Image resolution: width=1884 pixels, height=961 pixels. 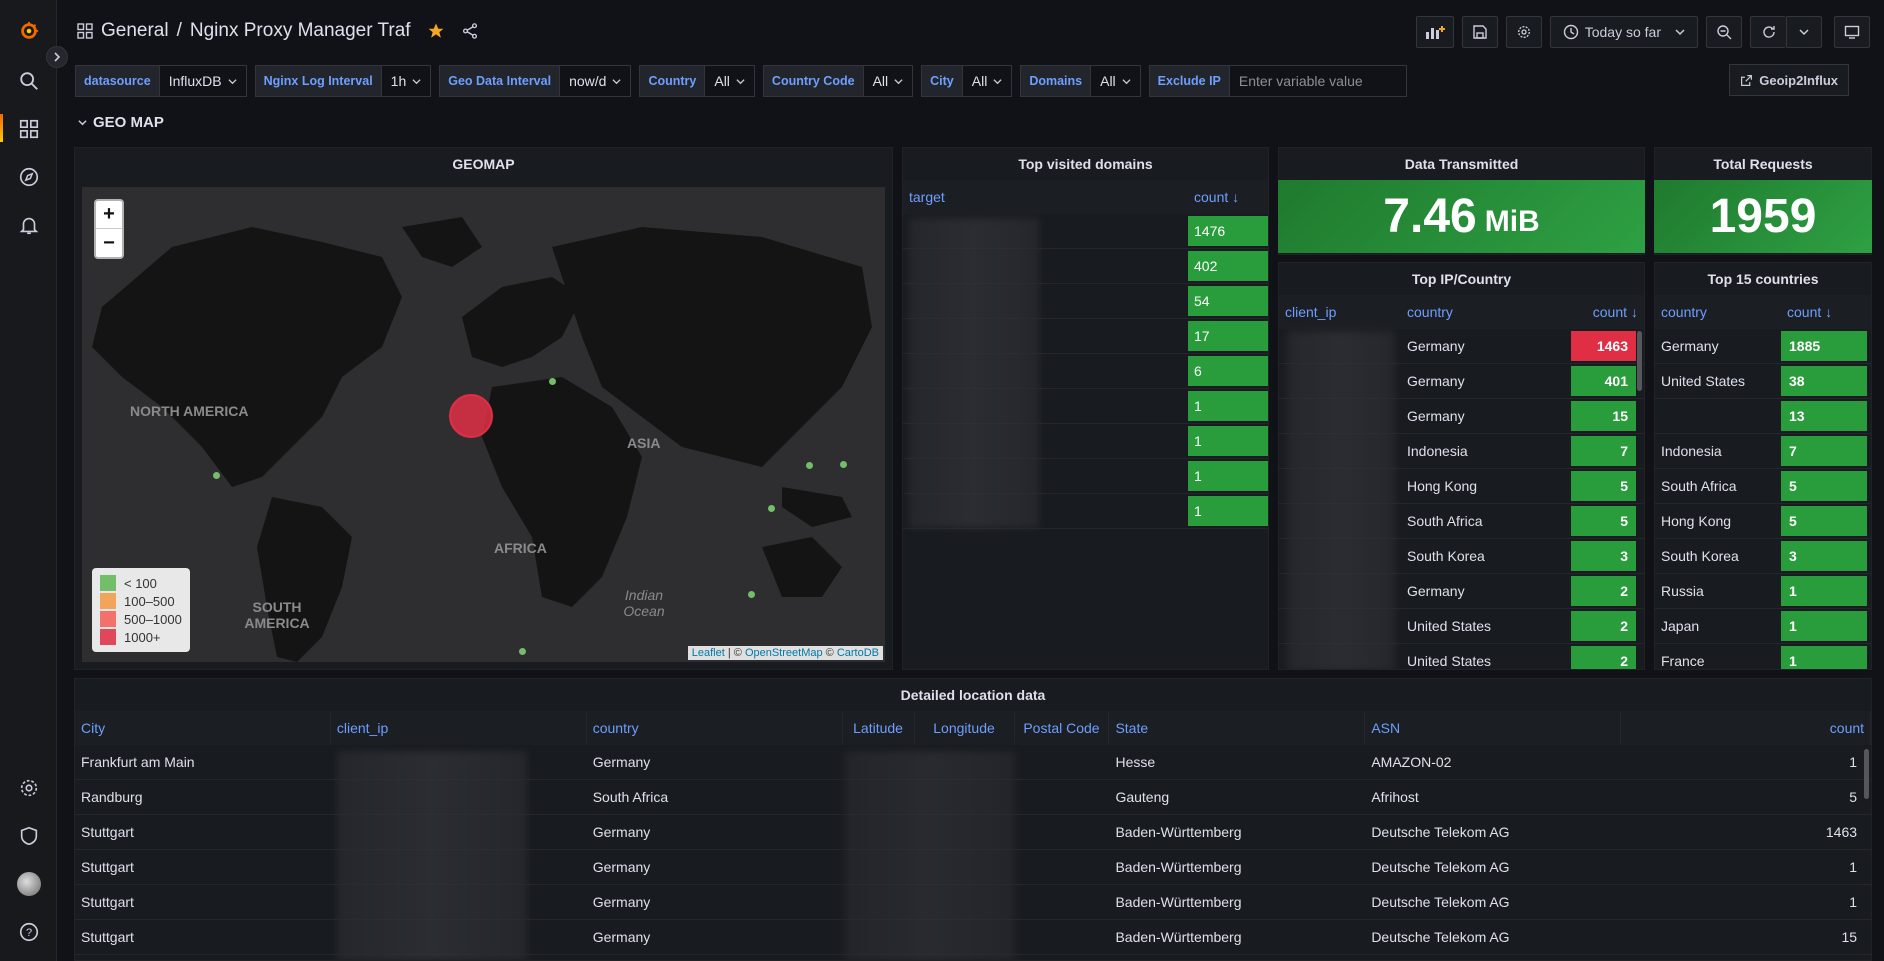 What do you see at coordinates (1824, 657) in the screenshot?
I see `count-cell: 1` at bounding box center [1824, 657].